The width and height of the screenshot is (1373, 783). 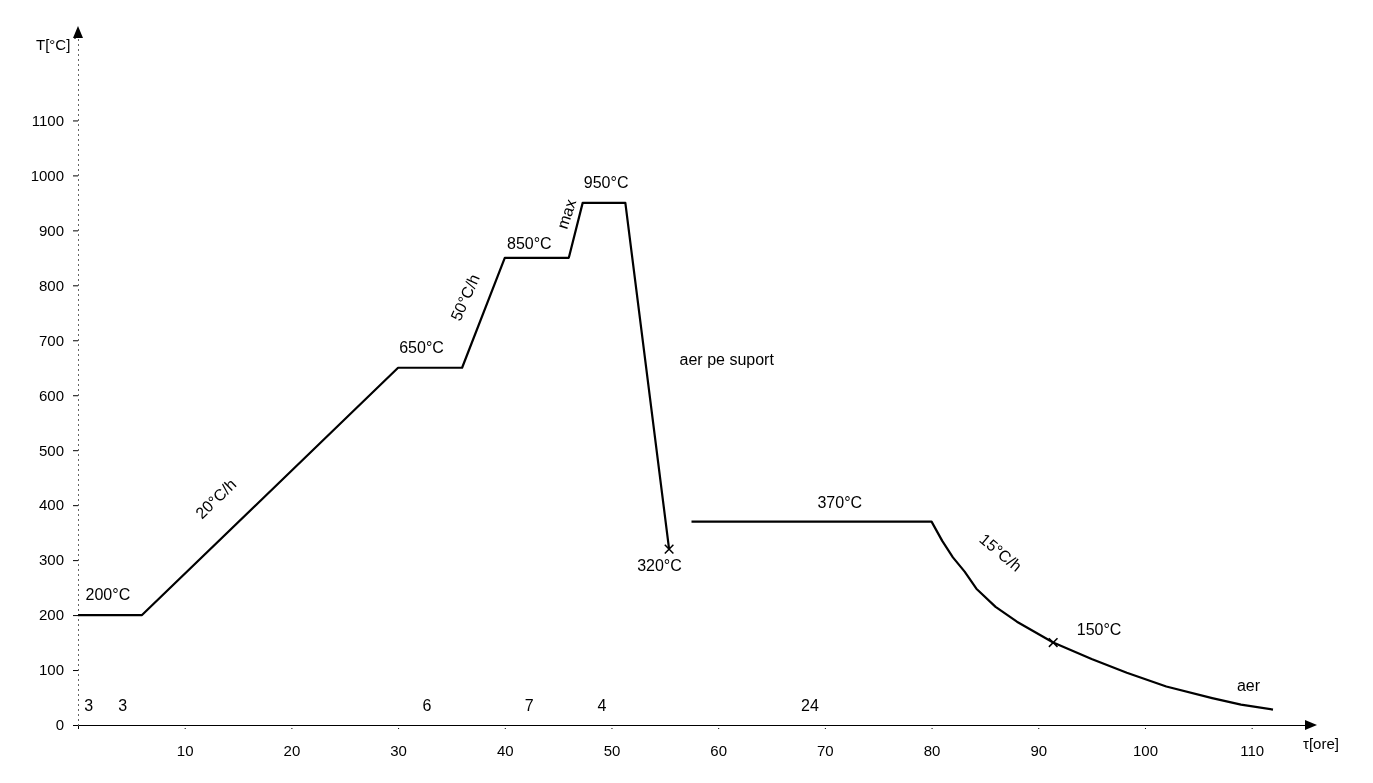 I want to click on x-tick-label: 80, so click(x=932, y=750).